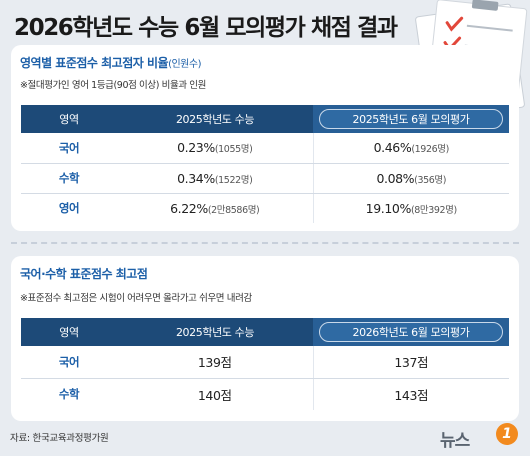  I want to click on column-header-mock-exam: 2025학년도 6월 모의평가, so click(411, 119).